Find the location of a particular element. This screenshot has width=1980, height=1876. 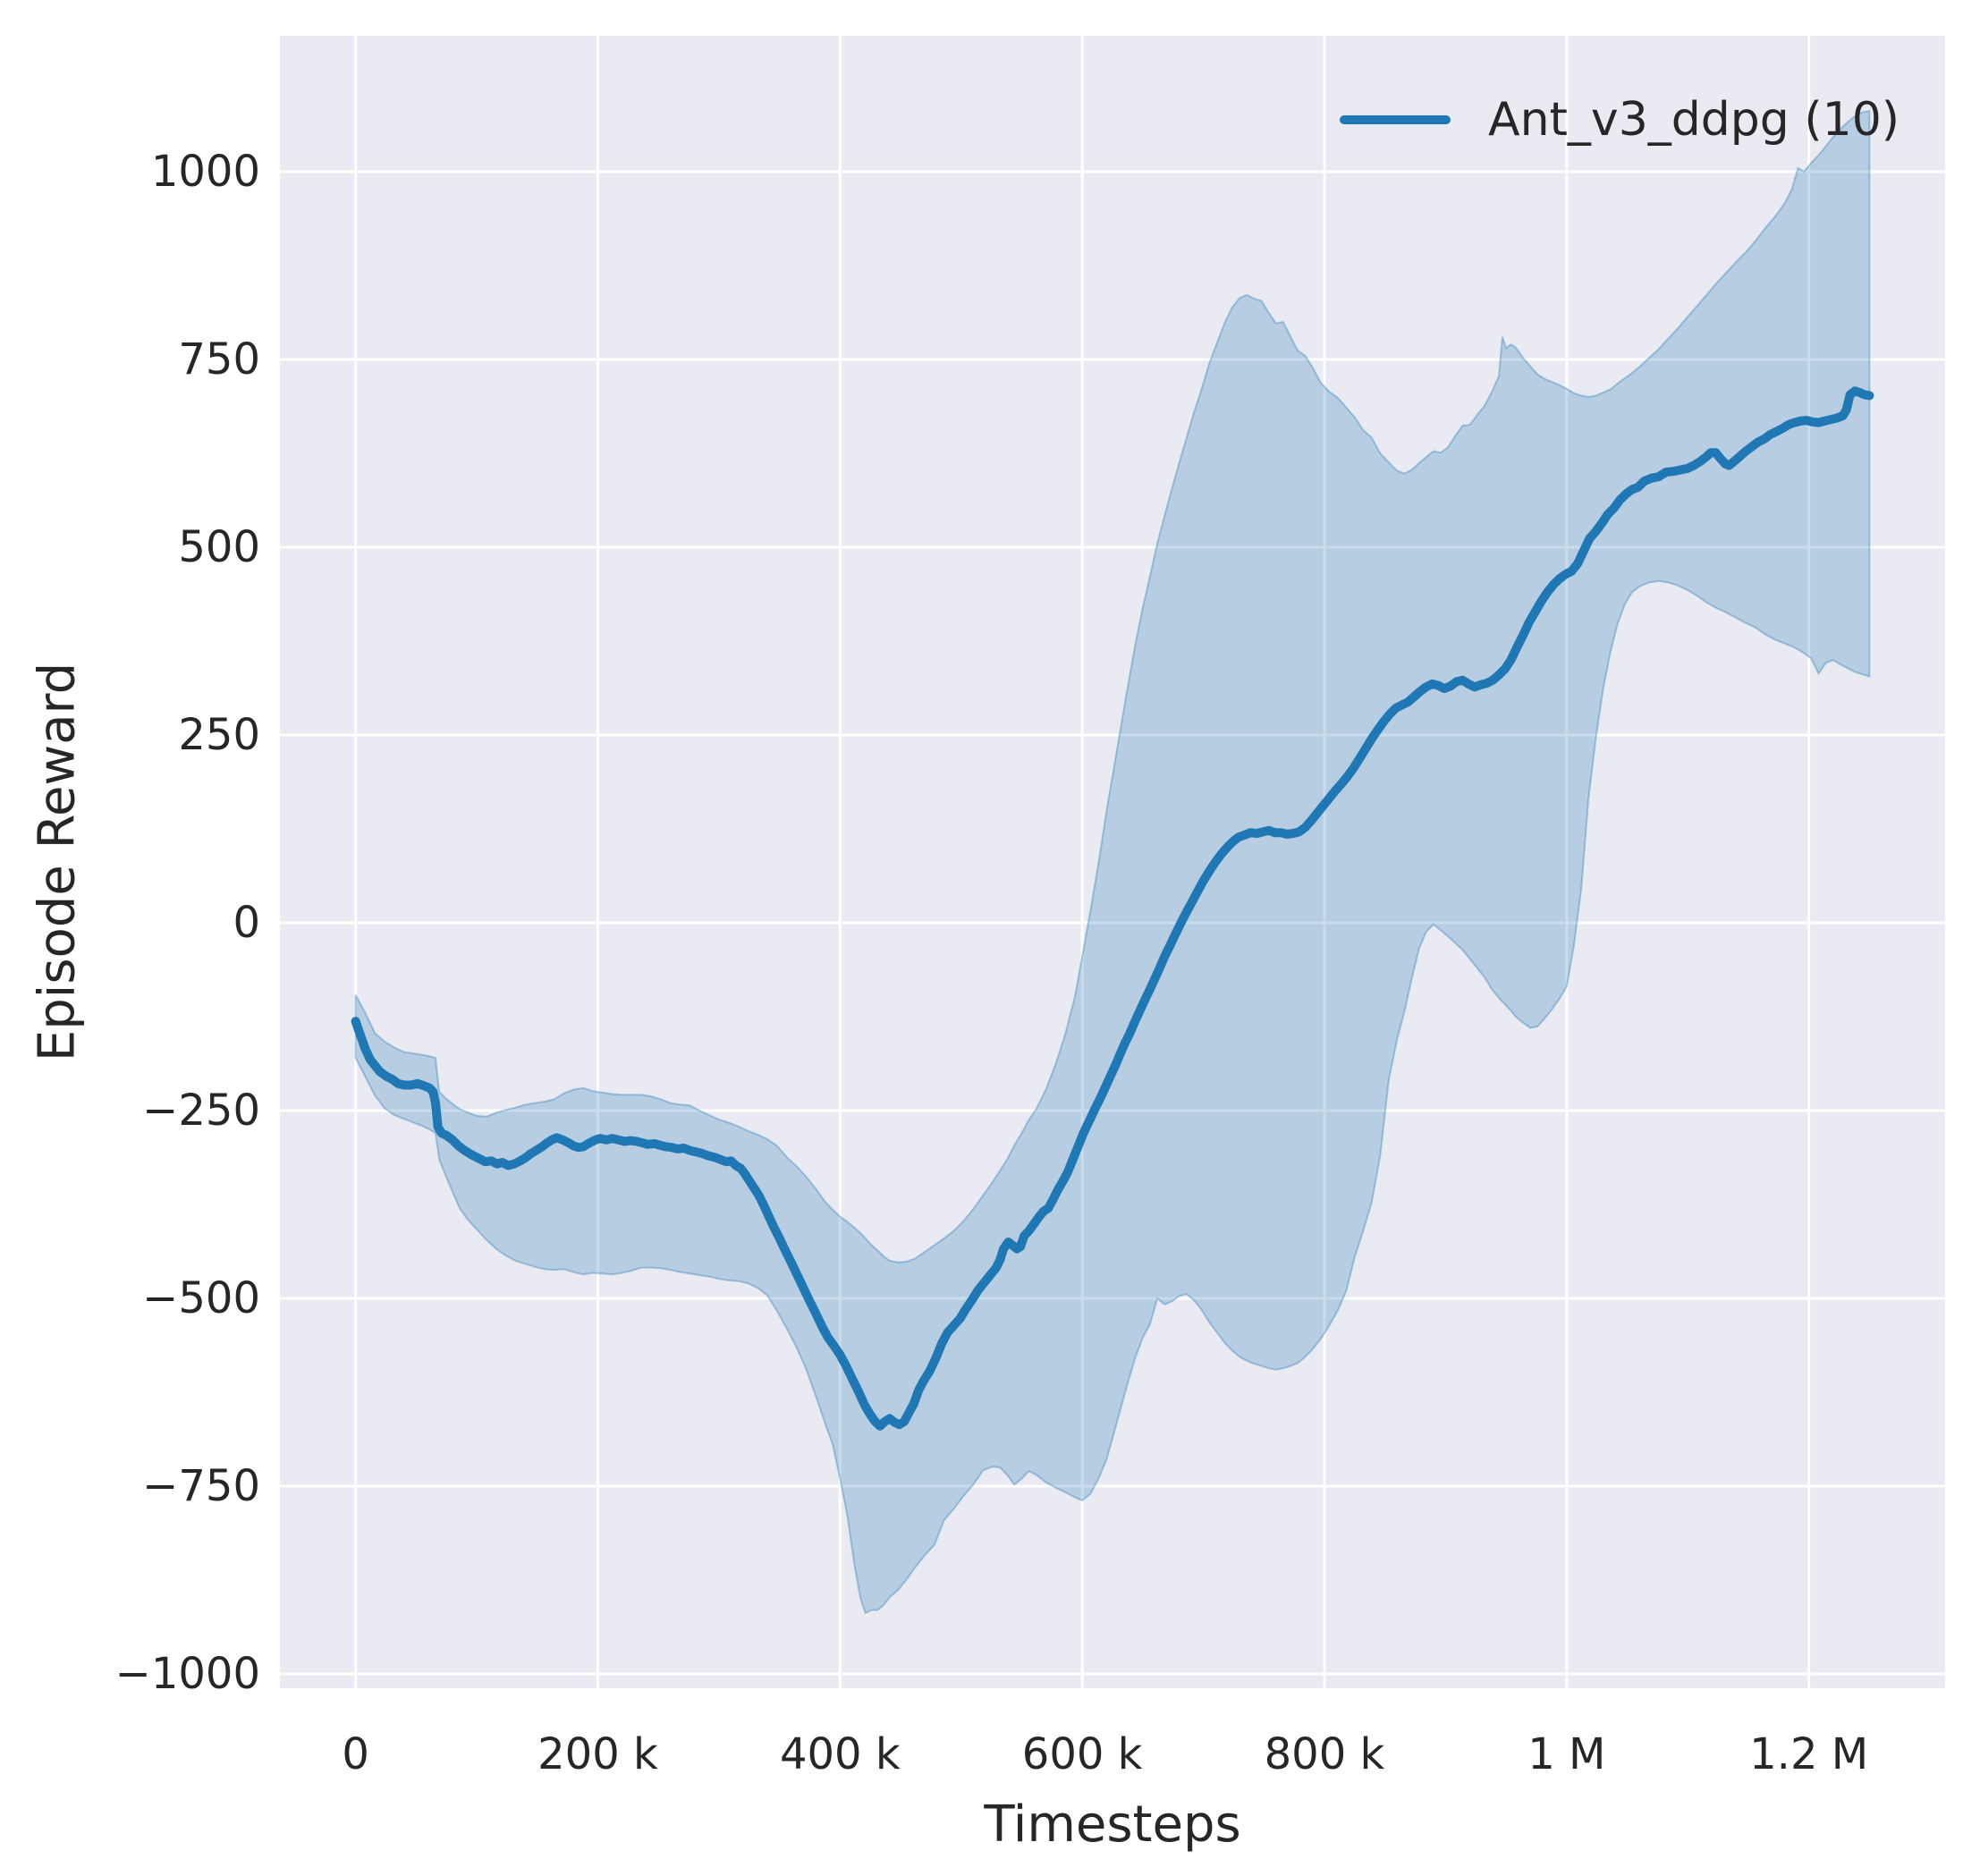

x-tick-label: 800 k is located at coordinates (1325, 1754).